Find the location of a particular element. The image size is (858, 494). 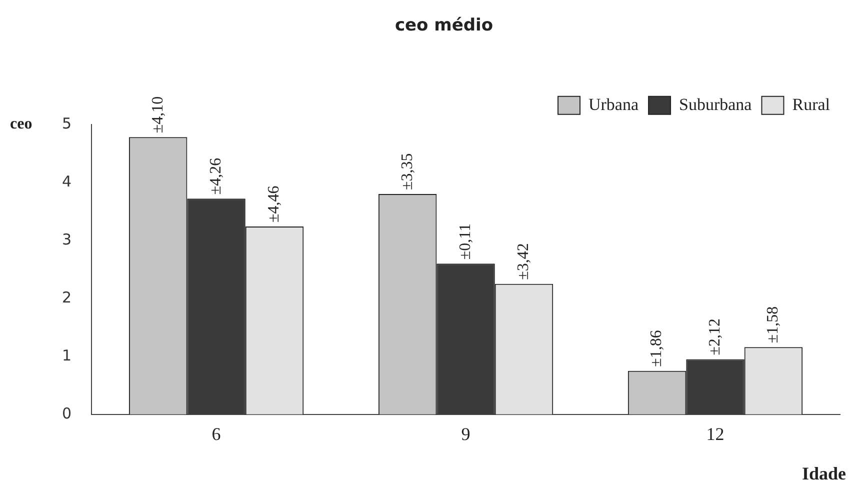

y-axis-title: ceo is located at coordinates (21, 124).